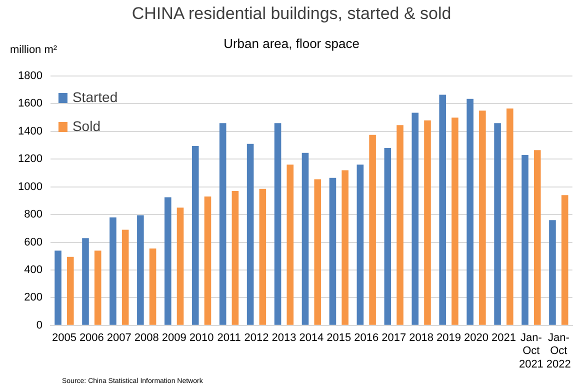 The width and height of the screenshot is (577, 391). What do you see at coordinates (394, 338) in the screenshot?
I see `x-tick-label: 2017` at bounding box center [394, 338].